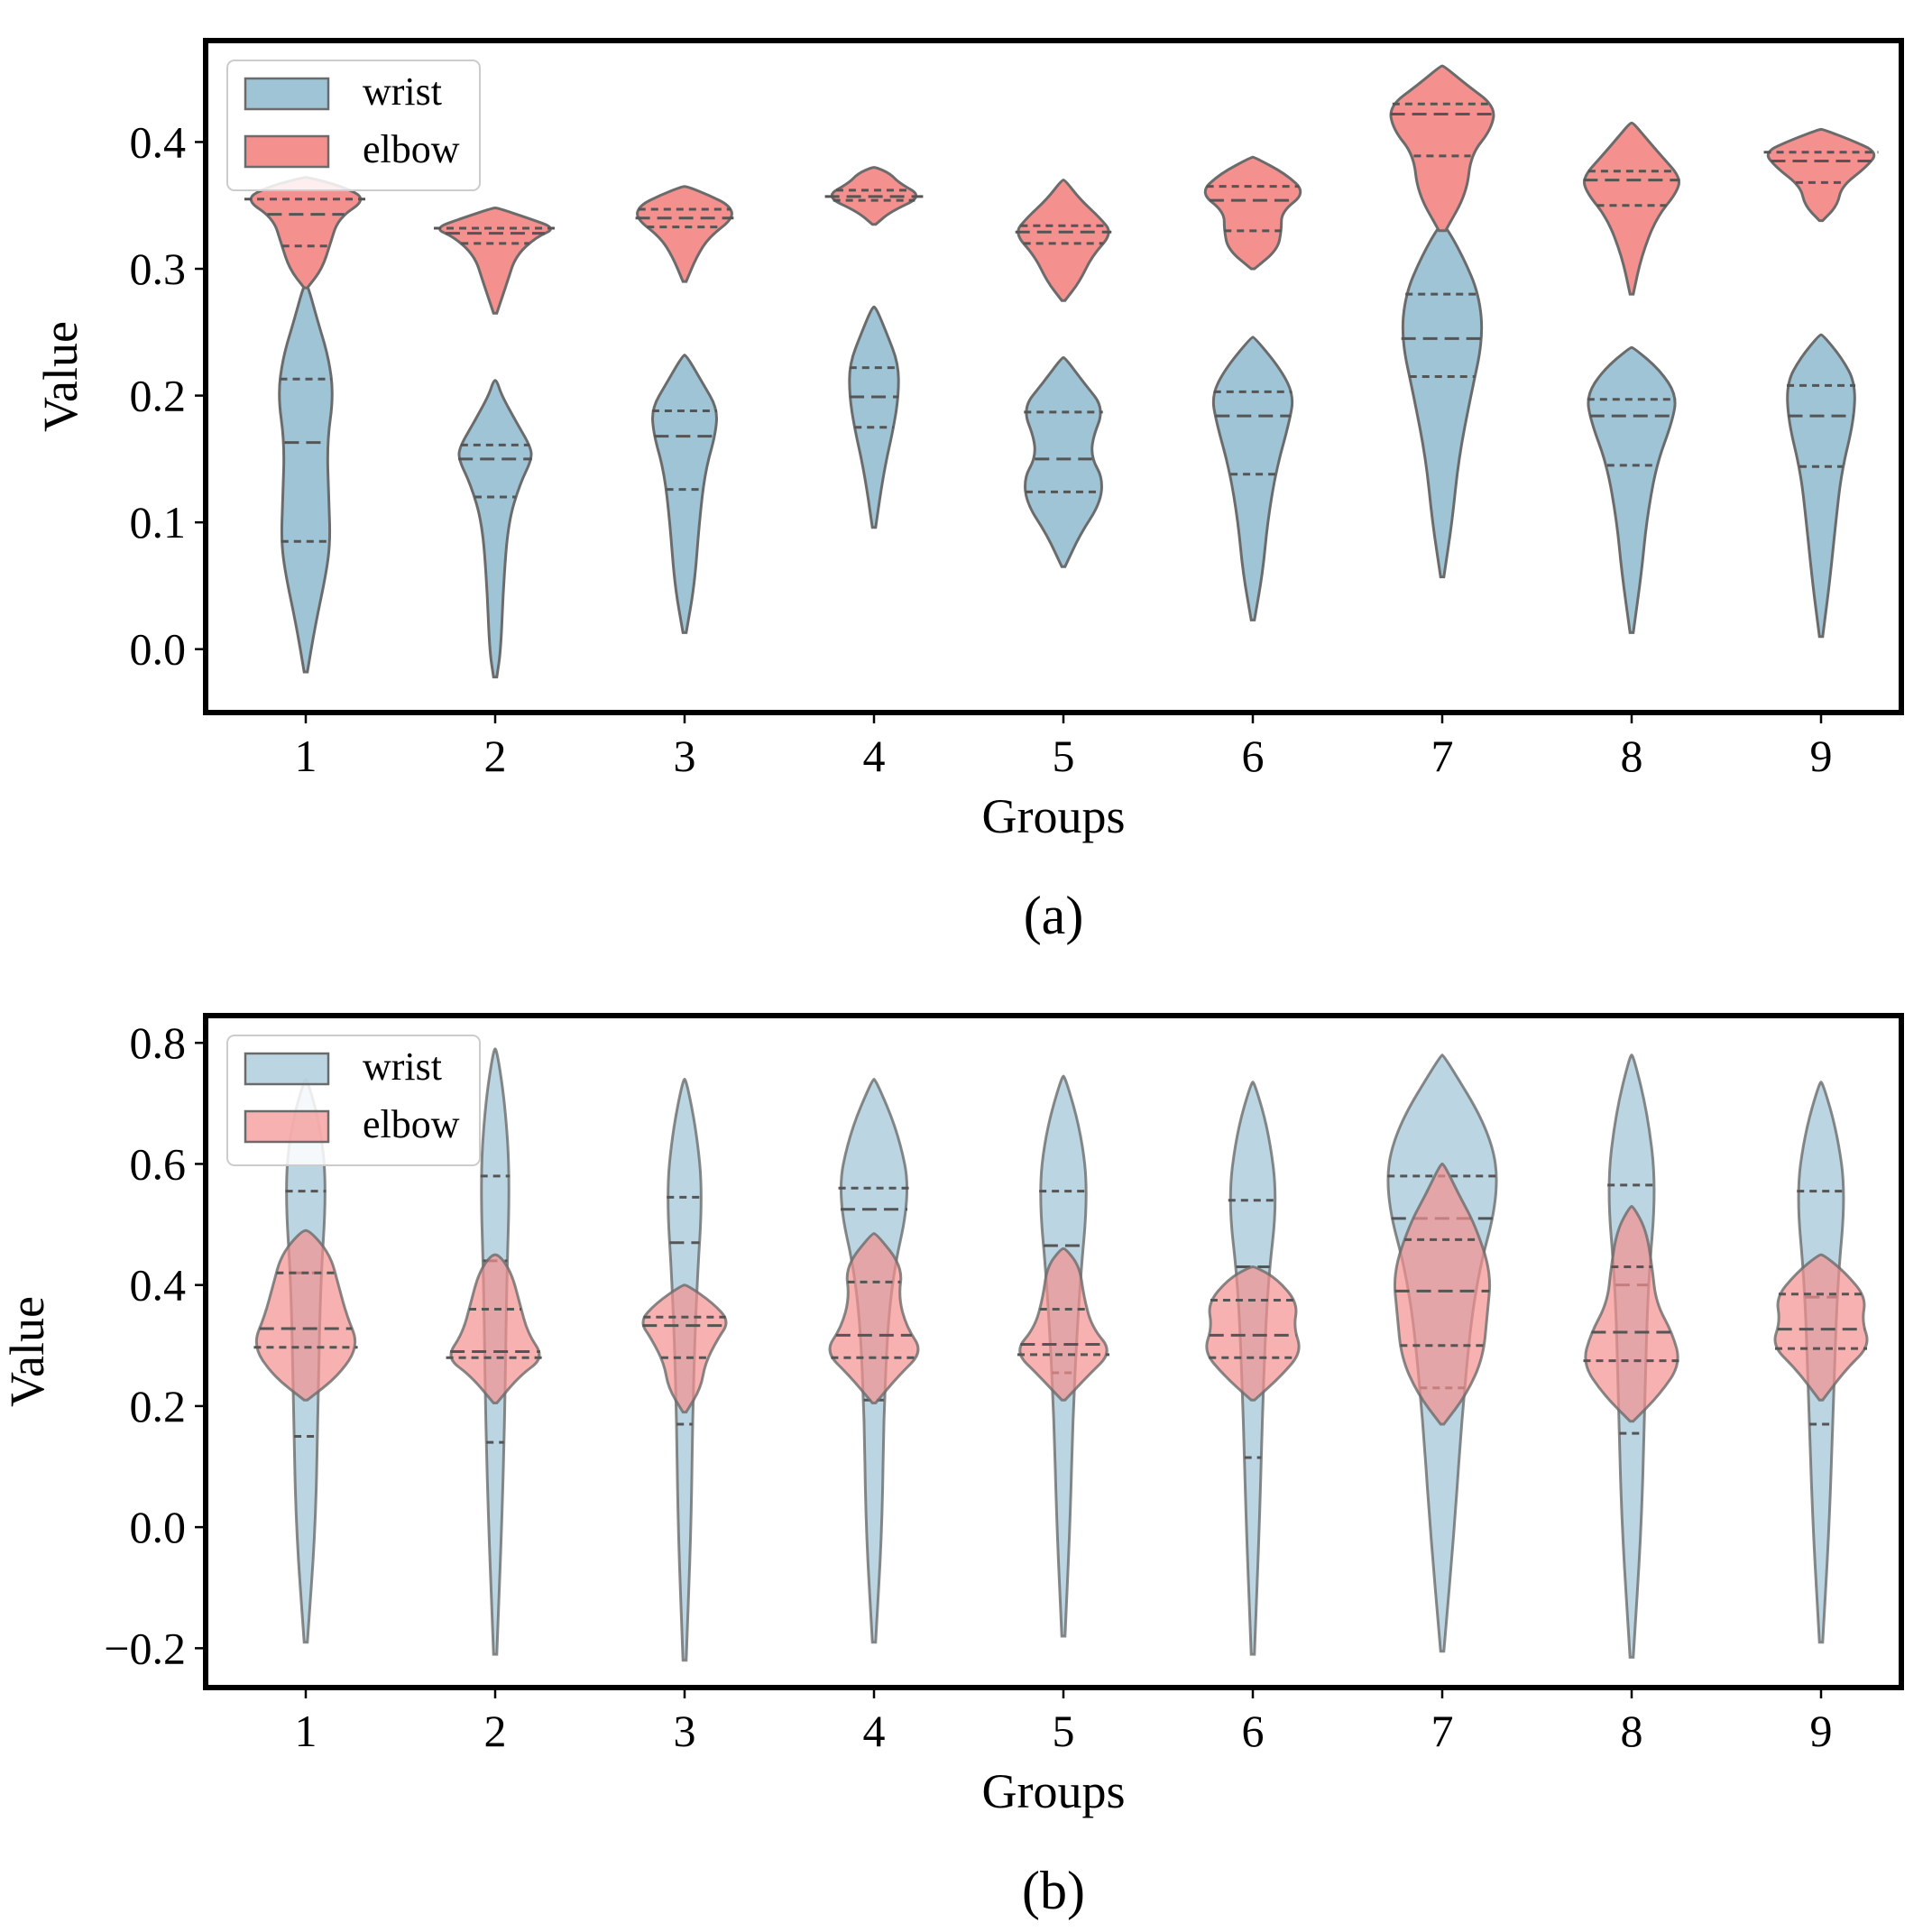  I want to click on panel-caption: (a), so click(1054, 915).